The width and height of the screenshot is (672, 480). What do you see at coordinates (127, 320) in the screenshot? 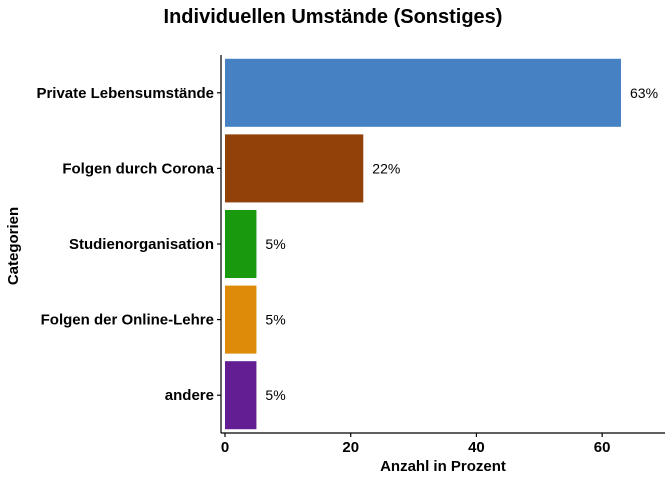
I see `category-label: Folgen der Online-Lehre` at bounding box center [127, 320].